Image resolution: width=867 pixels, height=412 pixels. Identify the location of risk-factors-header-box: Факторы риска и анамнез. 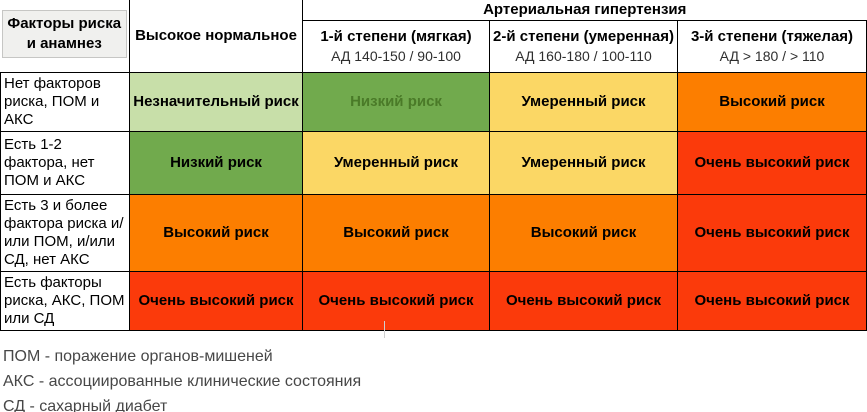
(64, 34).